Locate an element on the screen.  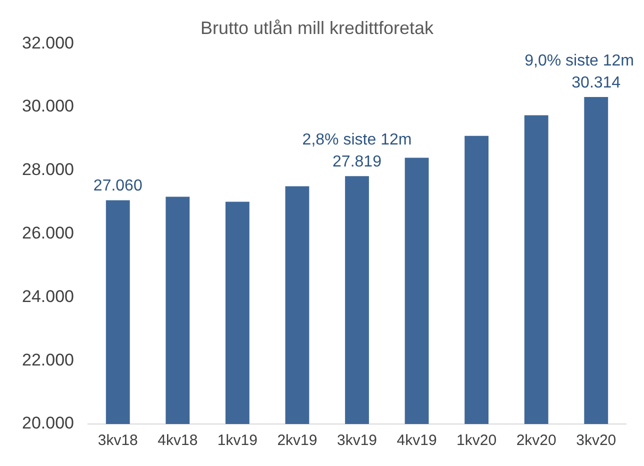
data-label: 27.060 is located at coordinates (117, 186).